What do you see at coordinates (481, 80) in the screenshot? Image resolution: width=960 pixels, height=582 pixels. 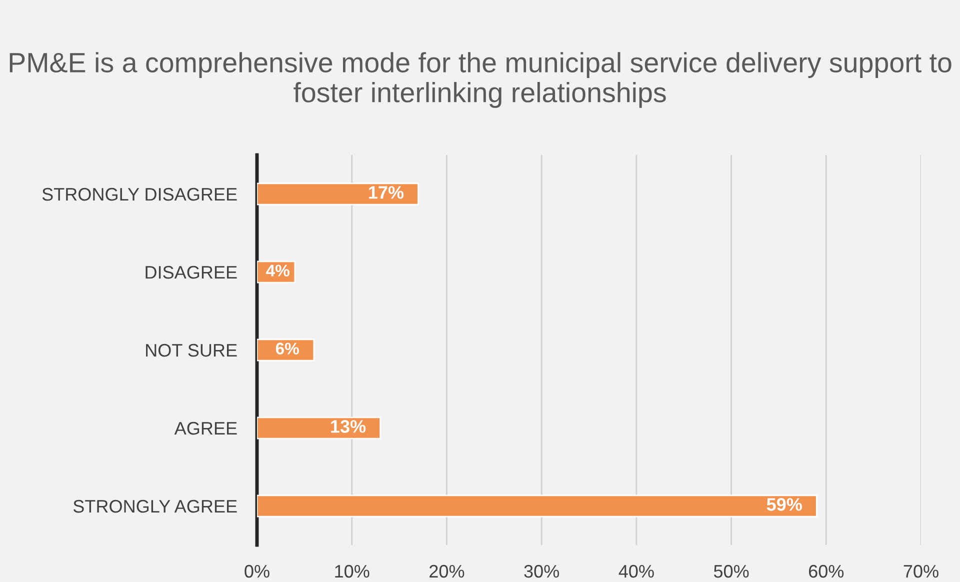 I see `chart-title: PM&E is a comprehensive mode for the municipal service delivery support to foster interlinking relationships` at bounding box center [481, 80].